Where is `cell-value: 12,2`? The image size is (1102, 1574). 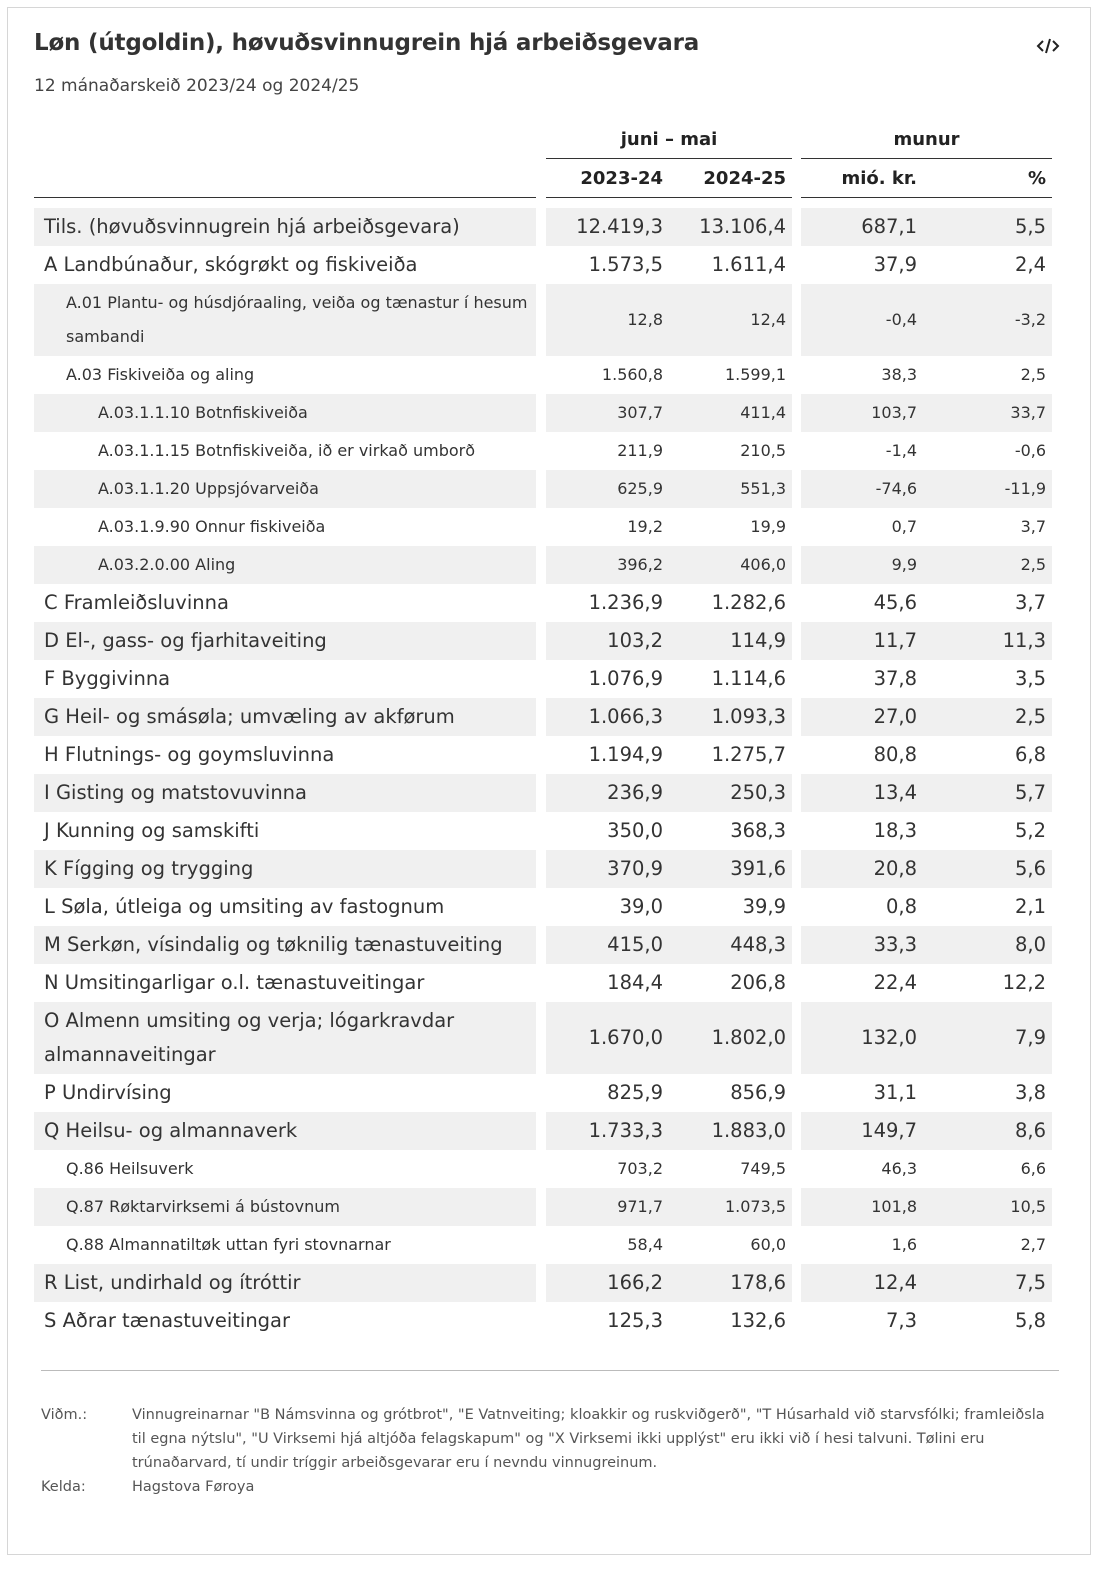
cell-value: 12,2 is located at coordinates (1024, 982).